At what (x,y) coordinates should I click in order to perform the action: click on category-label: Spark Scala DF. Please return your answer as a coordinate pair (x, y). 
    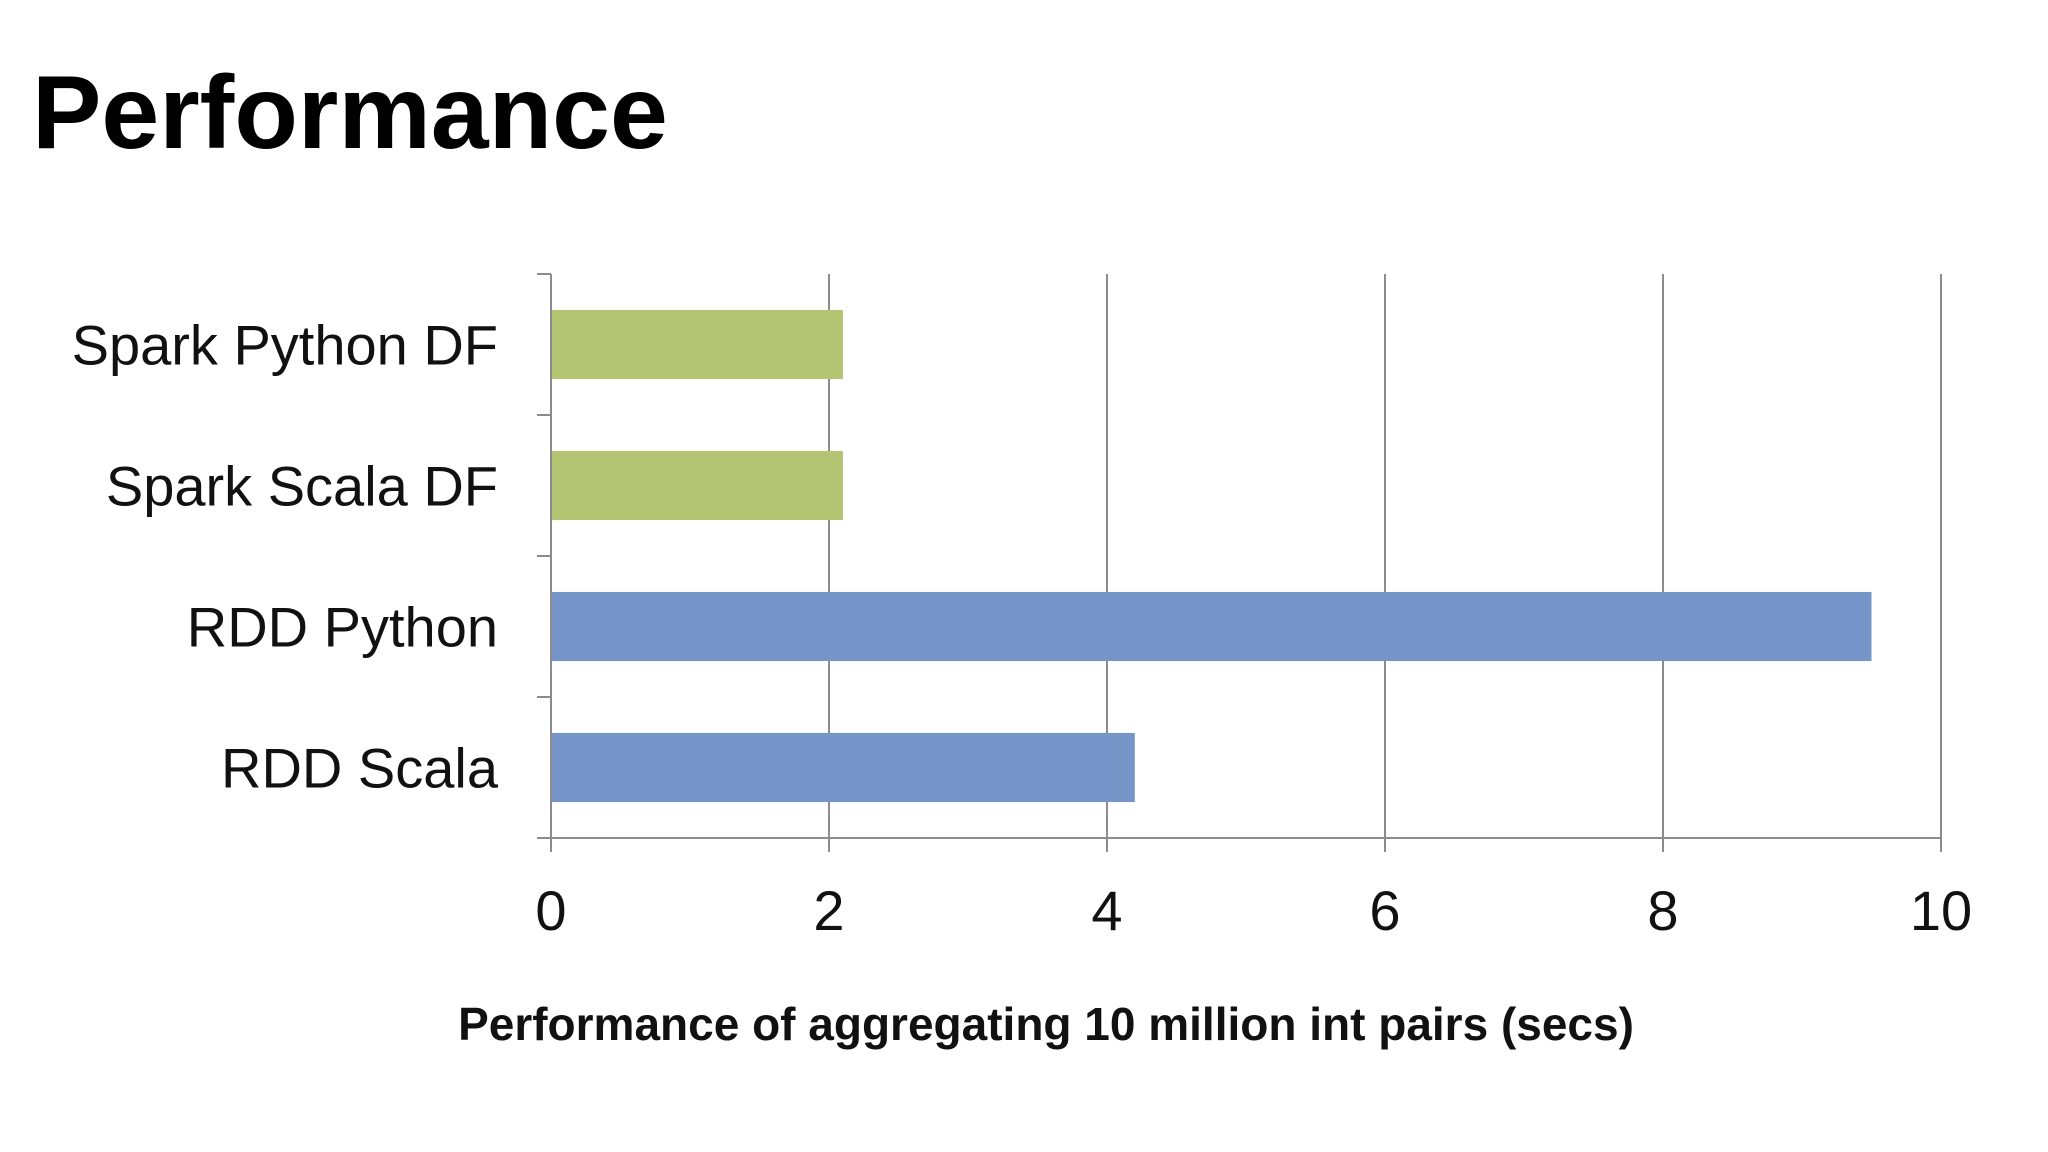
    Looking at the image, I should click on (302, 486).